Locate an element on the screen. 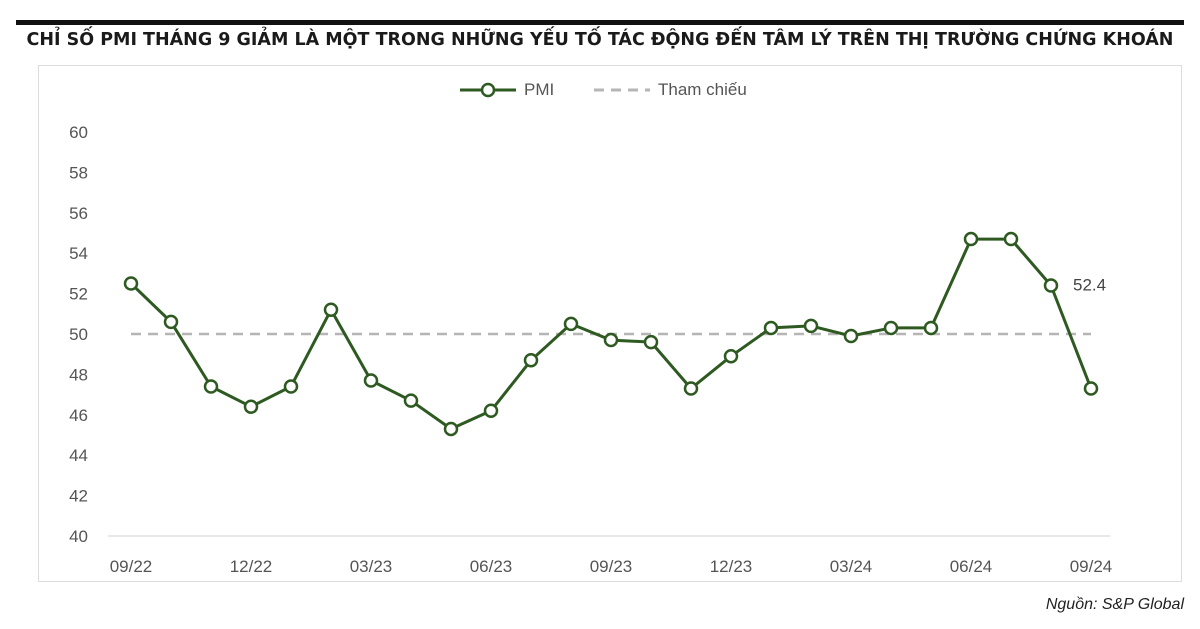 The image size is (1200, 629). y-tick-label: 44 is located at coordinates (78, 455).